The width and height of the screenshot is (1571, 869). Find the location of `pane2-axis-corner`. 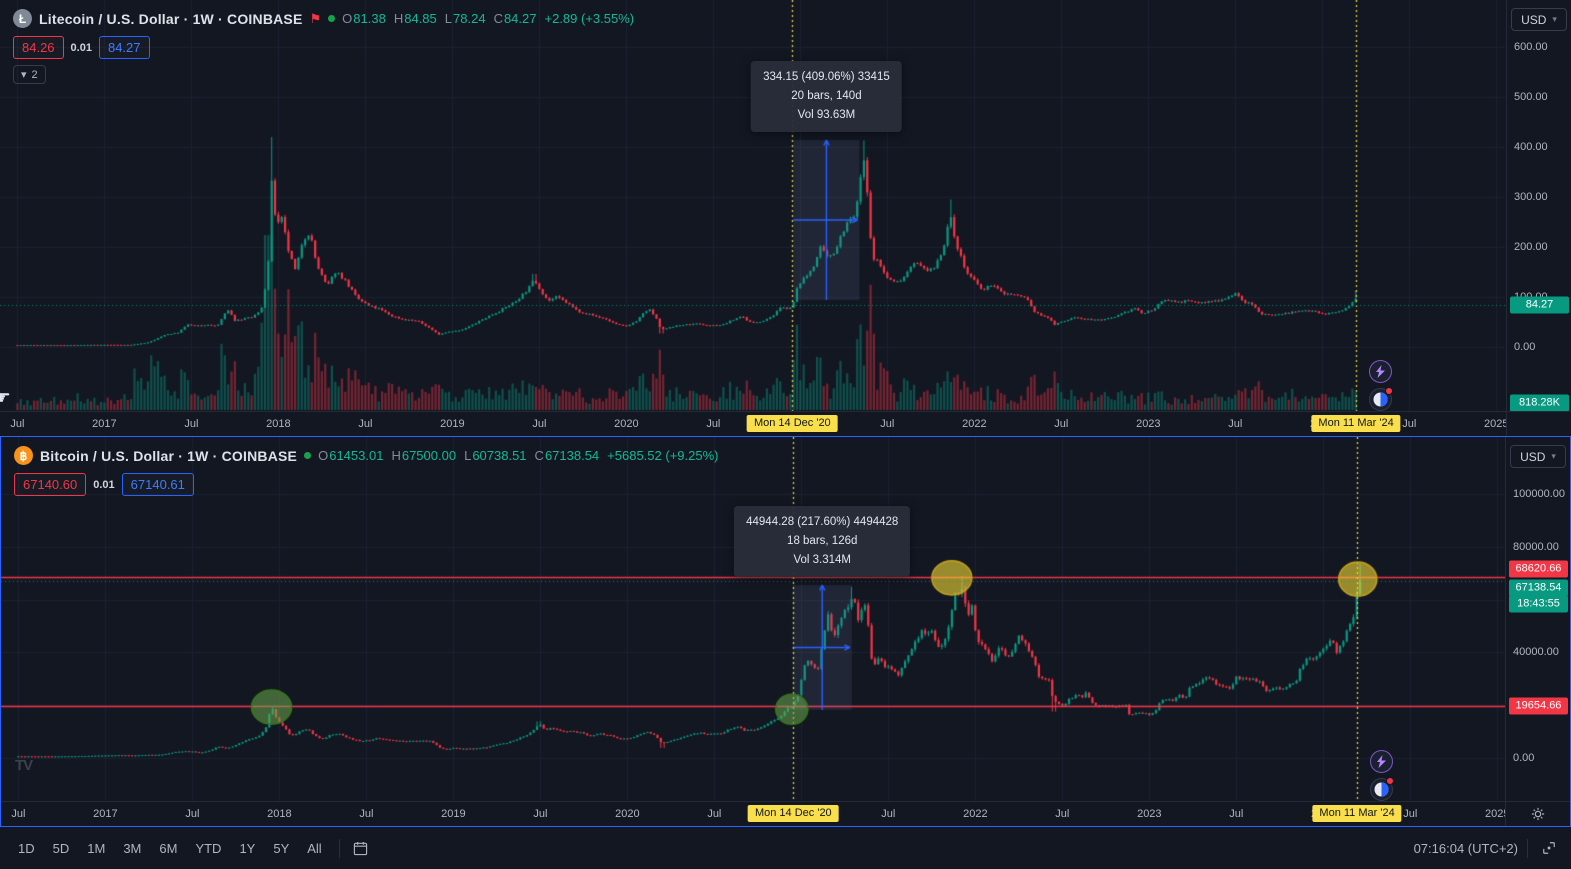

pane2-axis-corner is located at coordinates (1537, 813).